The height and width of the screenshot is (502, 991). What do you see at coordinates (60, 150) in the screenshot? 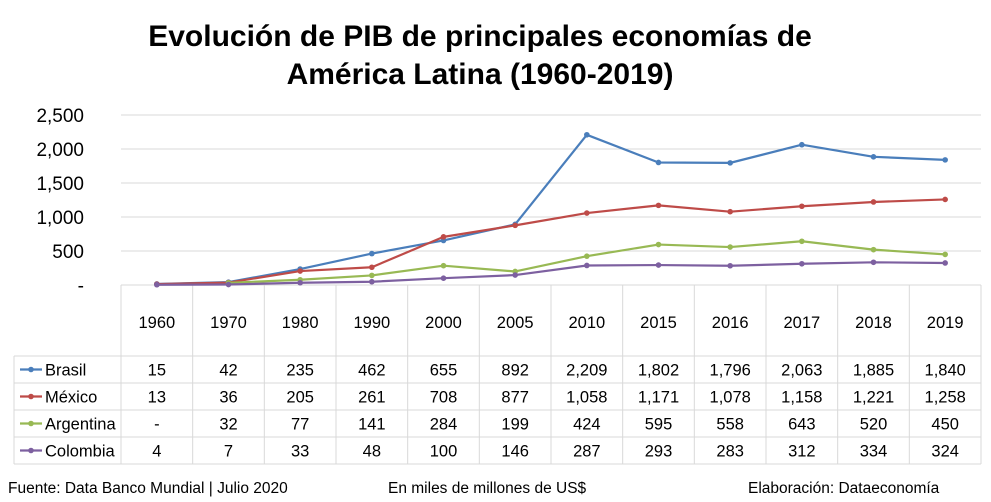
I see `y-tick-label: 2,000` at bounding box center [60, 150].